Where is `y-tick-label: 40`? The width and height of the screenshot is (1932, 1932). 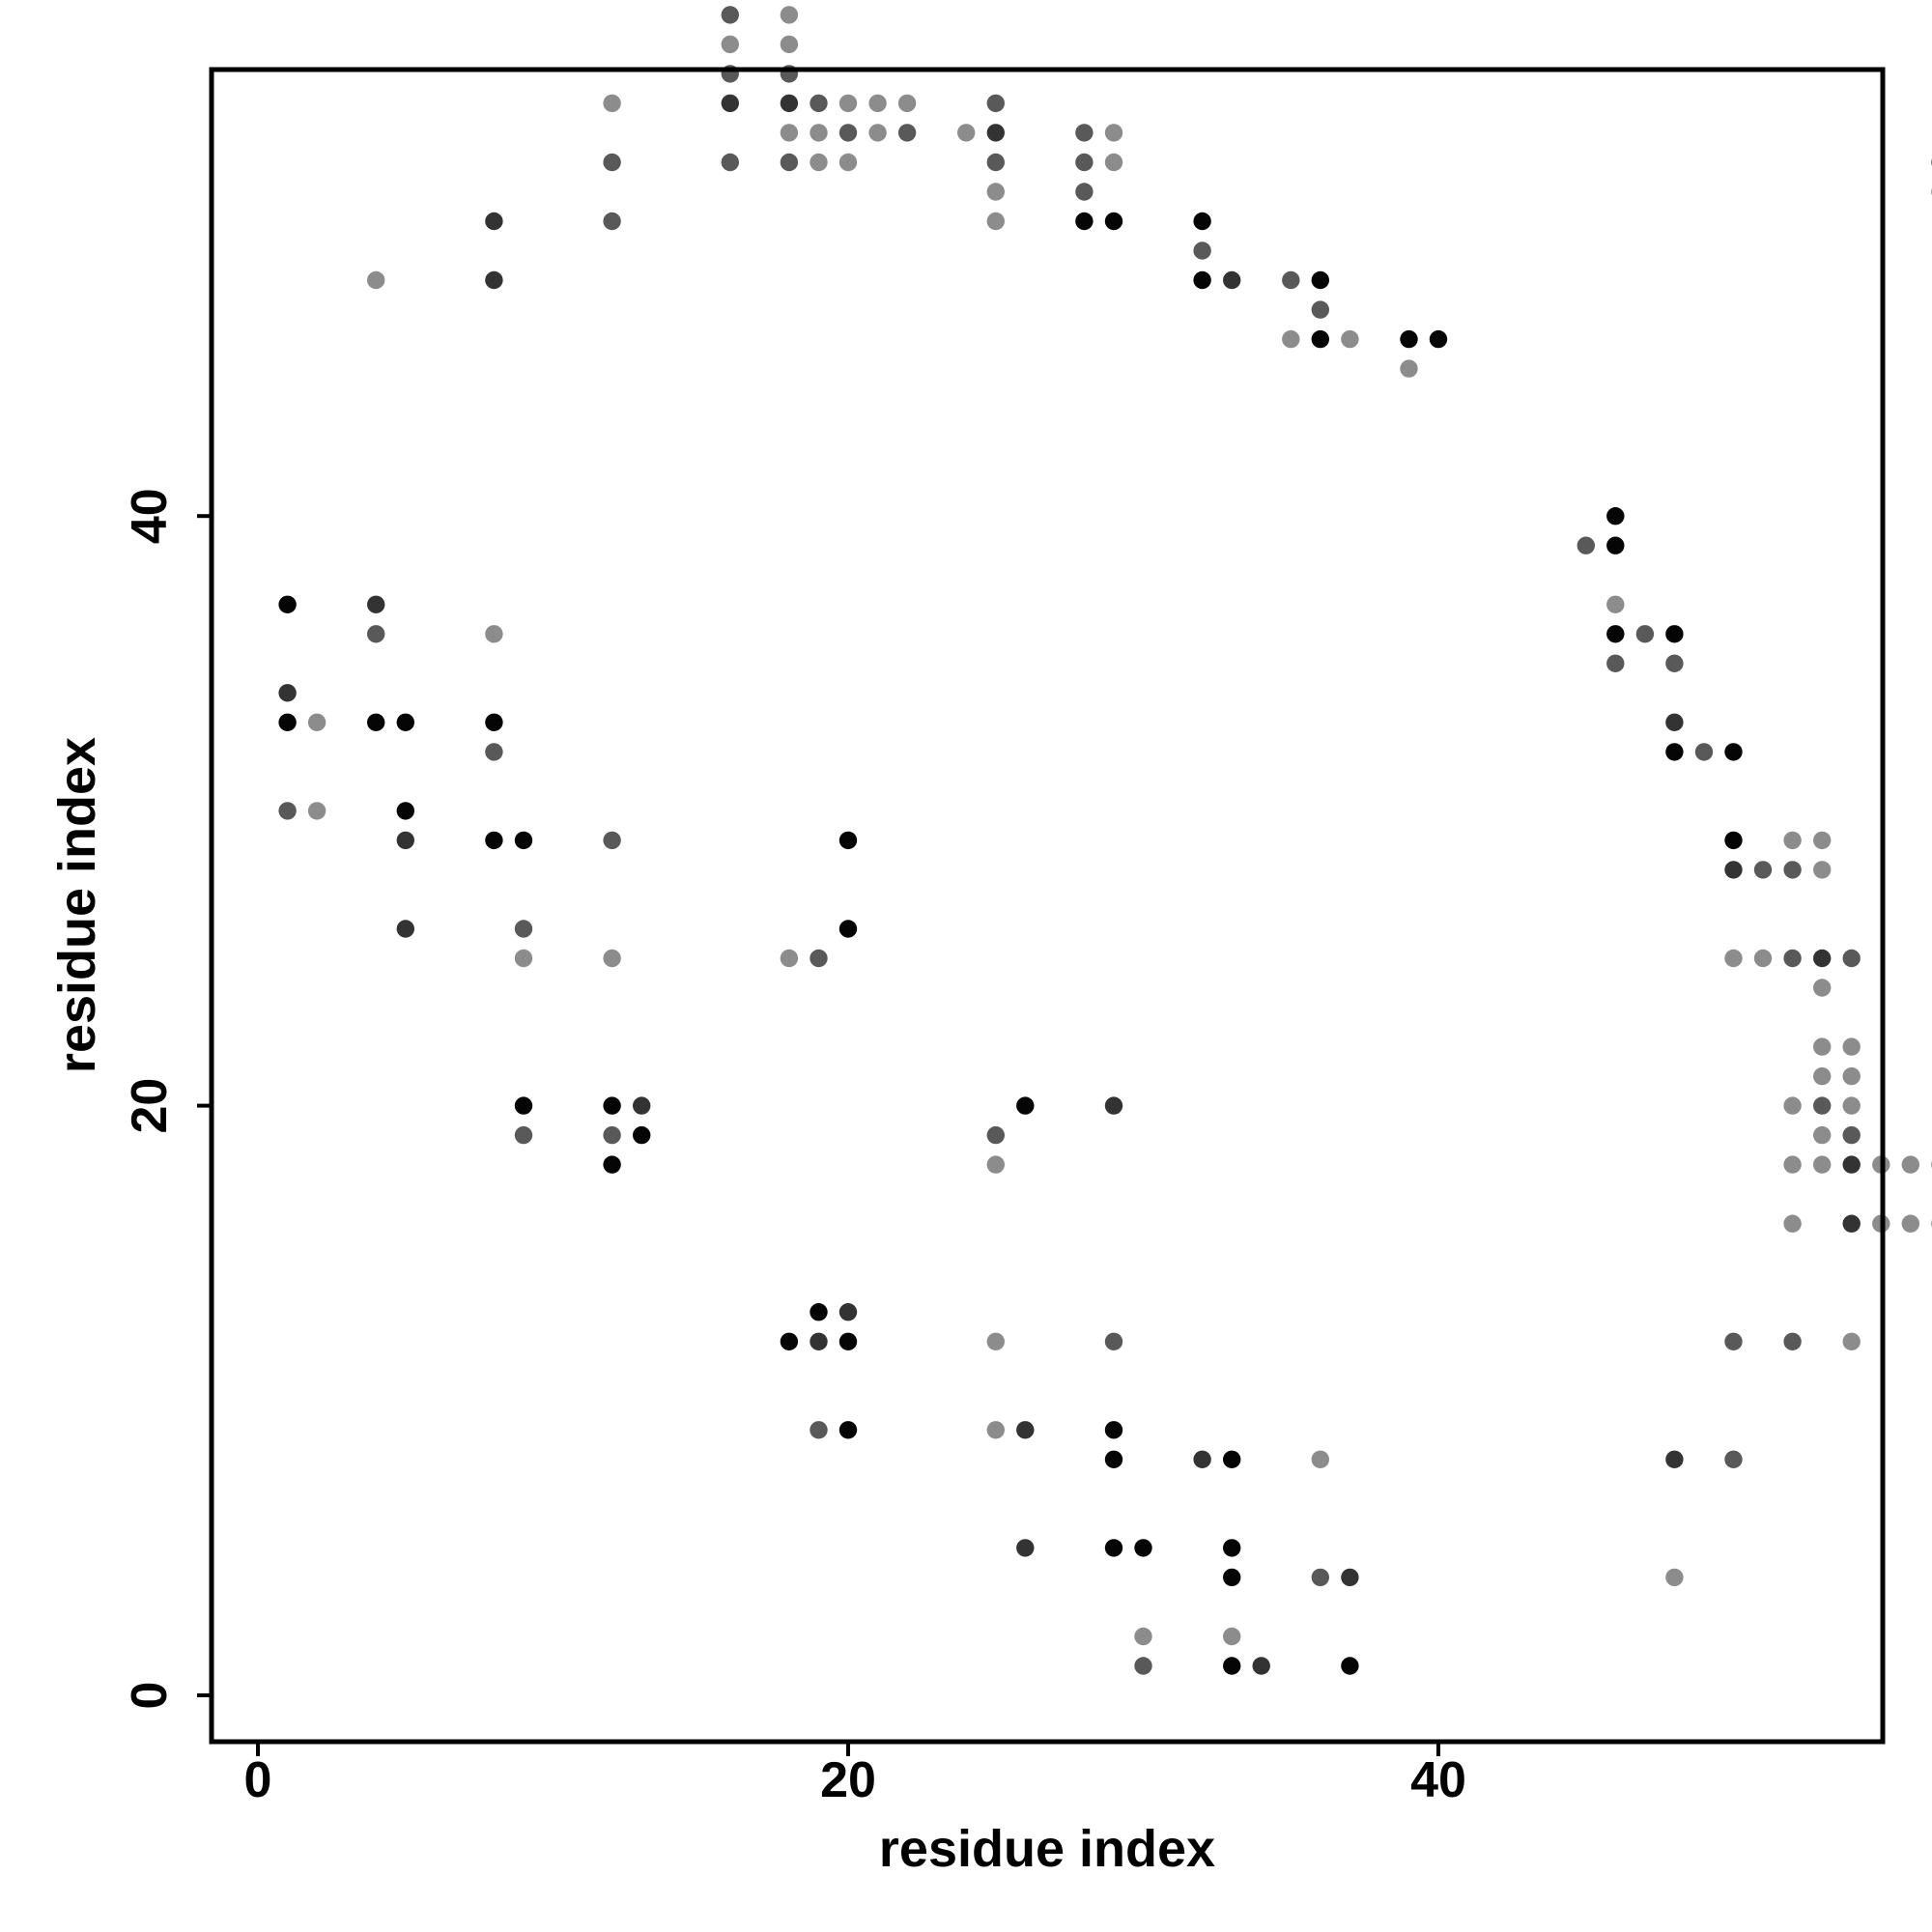
y-tick-label: 40 is located at coordinates (150, 516).